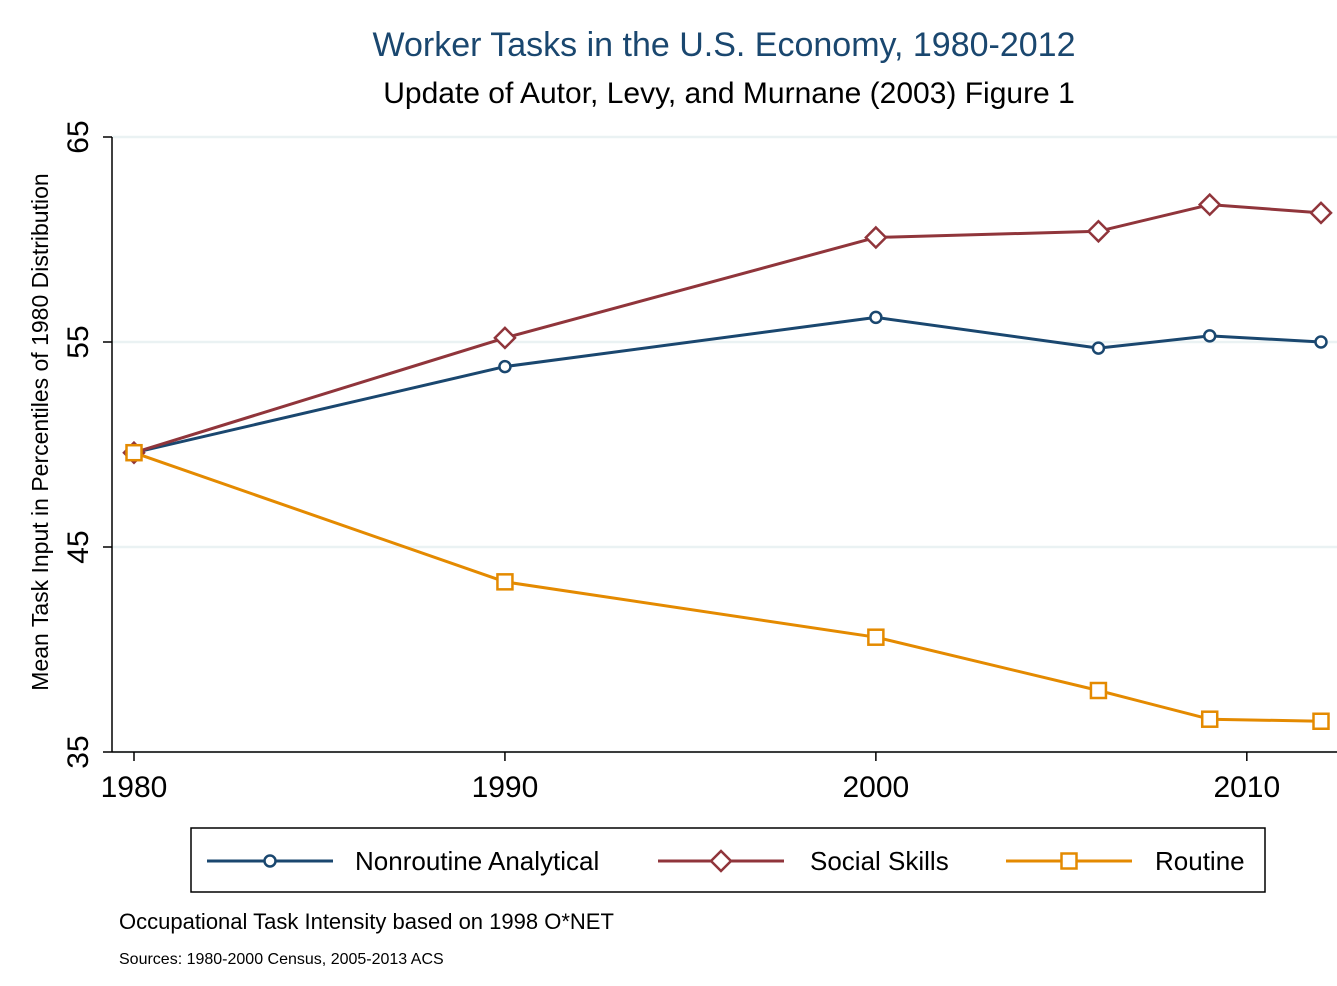 The height and width of the screenshot is (986, 1337). Describe the element at coordinates (78, 136) in the screenshot. I see `y-tick-label-65: 65` at that location.